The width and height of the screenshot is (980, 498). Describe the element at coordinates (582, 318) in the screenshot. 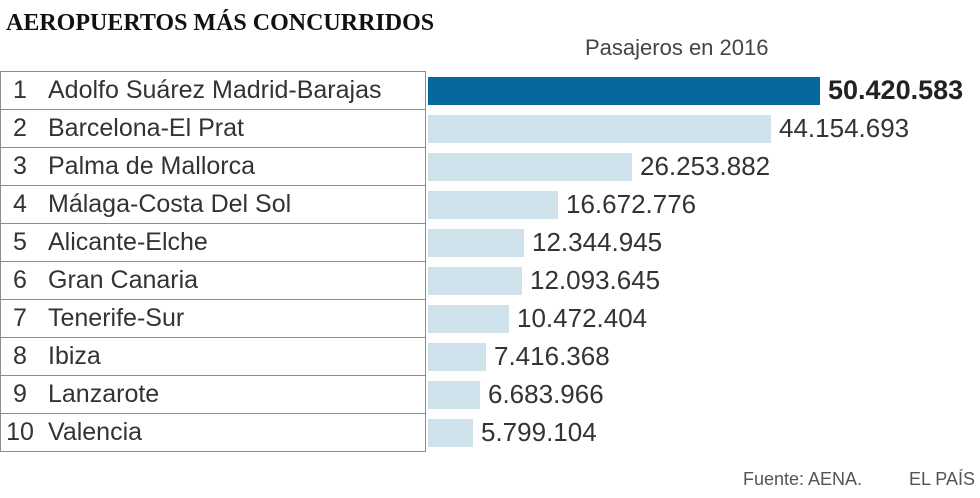

I see `value-label: 10.472.404` at that location.